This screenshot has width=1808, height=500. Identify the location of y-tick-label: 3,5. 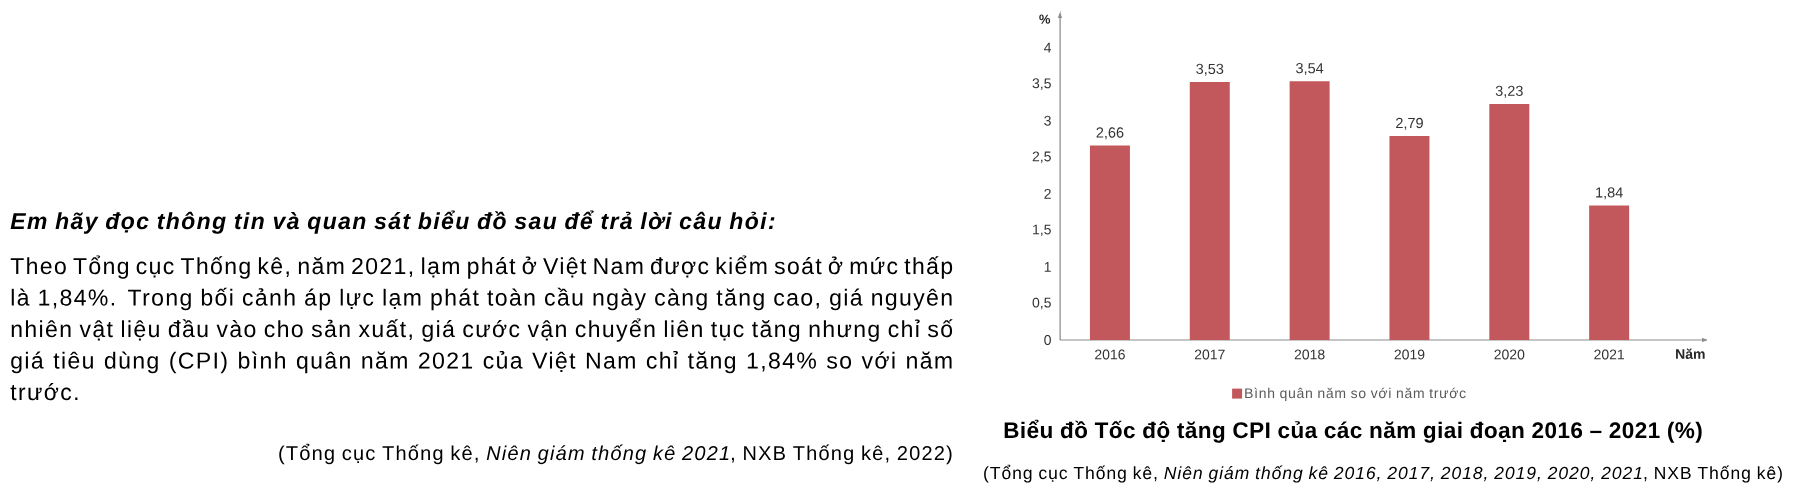
(1041, 84).